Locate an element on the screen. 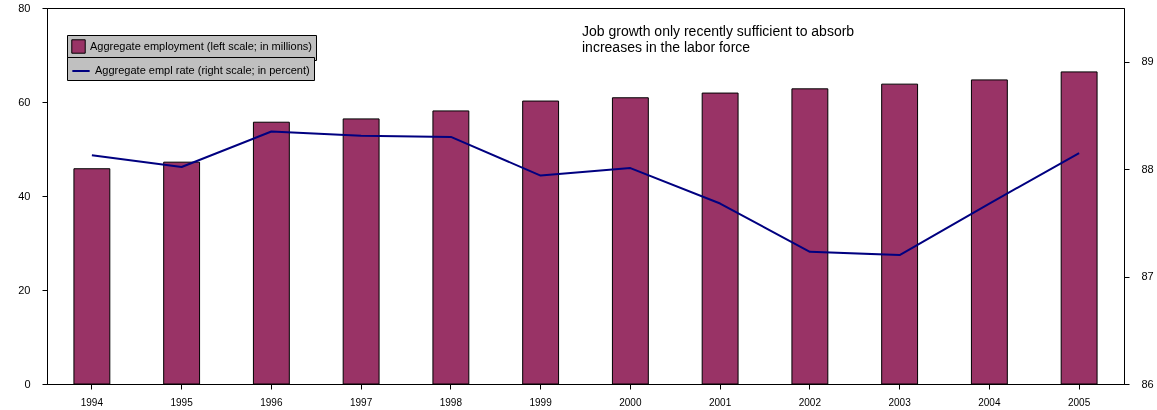 Image resolution: width=1157 pixels, height=410 pixels. x-tick-label: 1999 is located at coordinates (541, 402).